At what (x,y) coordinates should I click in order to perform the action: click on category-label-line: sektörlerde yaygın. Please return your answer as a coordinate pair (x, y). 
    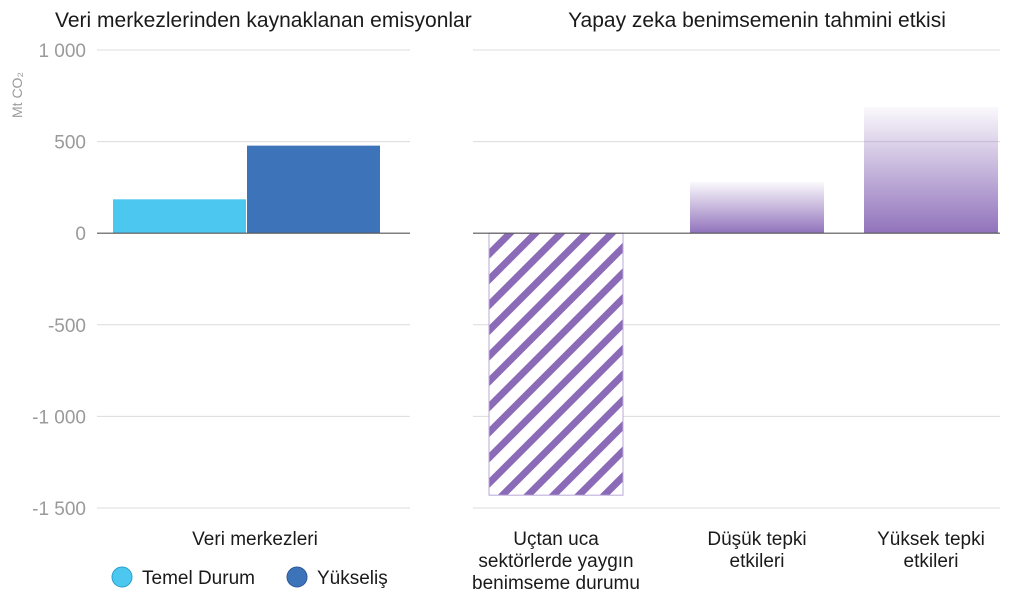
    Looking at the image, I should click on (555, 561).